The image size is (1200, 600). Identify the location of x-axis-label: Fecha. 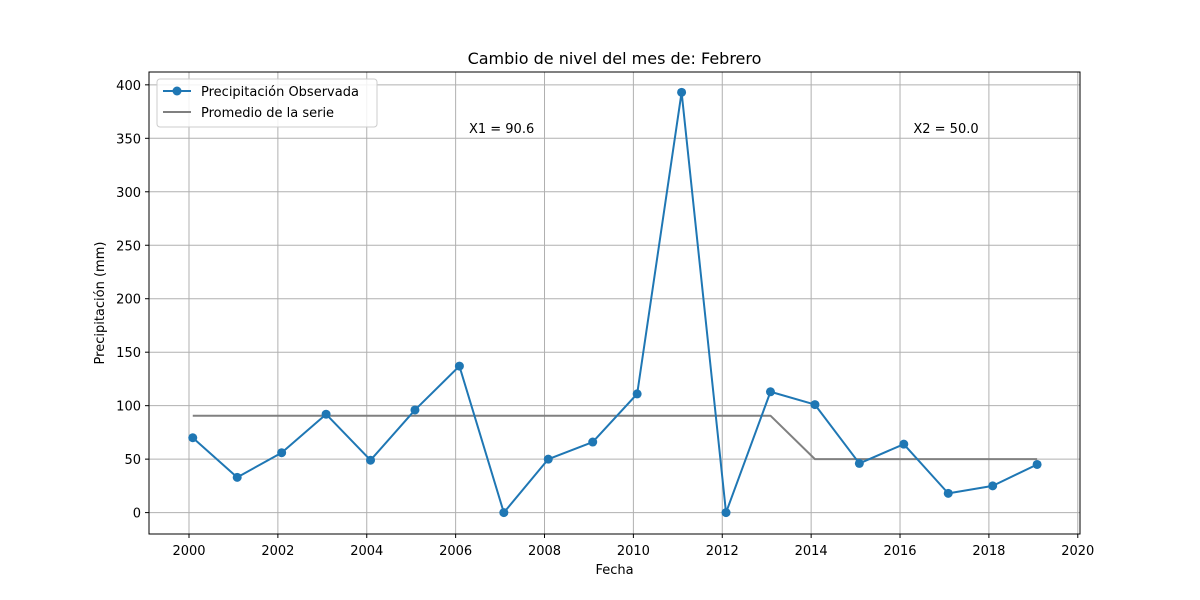
(614, 570).